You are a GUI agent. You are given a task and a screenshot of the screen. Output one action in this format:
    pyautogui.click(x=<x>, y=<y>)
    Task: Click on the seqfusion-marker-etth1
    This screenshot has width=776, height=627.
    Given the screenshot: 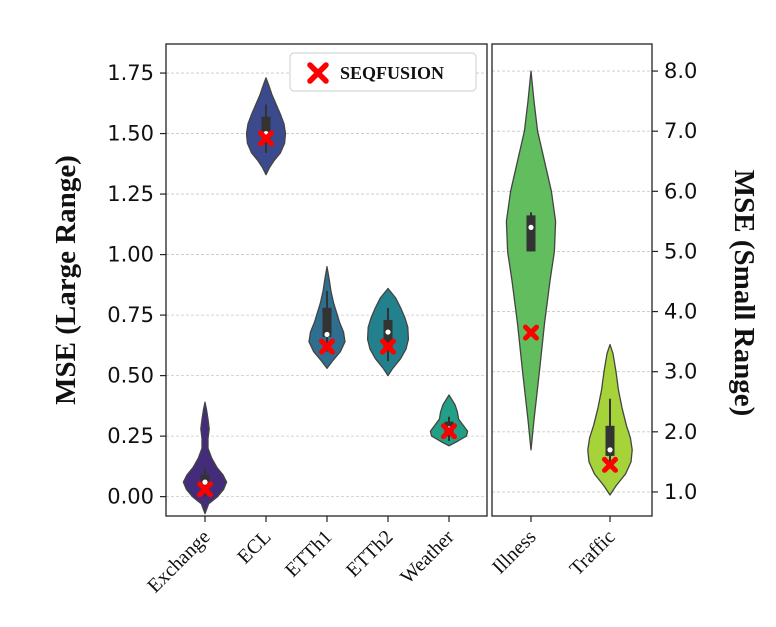 What is the action you would take?
    pyautogui.click(x=327, y=346)
    